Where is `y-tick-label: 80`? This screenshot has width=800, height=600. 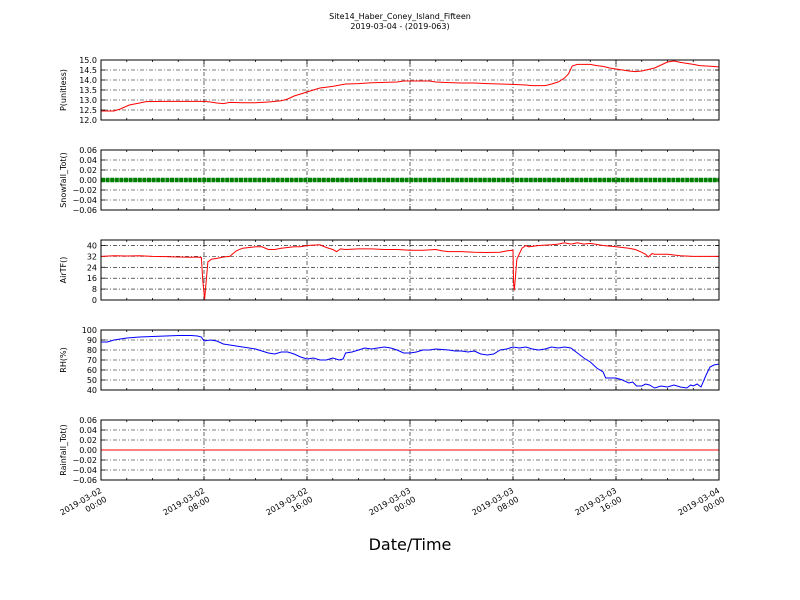 y-tick-label: 80 is located at coordinates (92, 350).